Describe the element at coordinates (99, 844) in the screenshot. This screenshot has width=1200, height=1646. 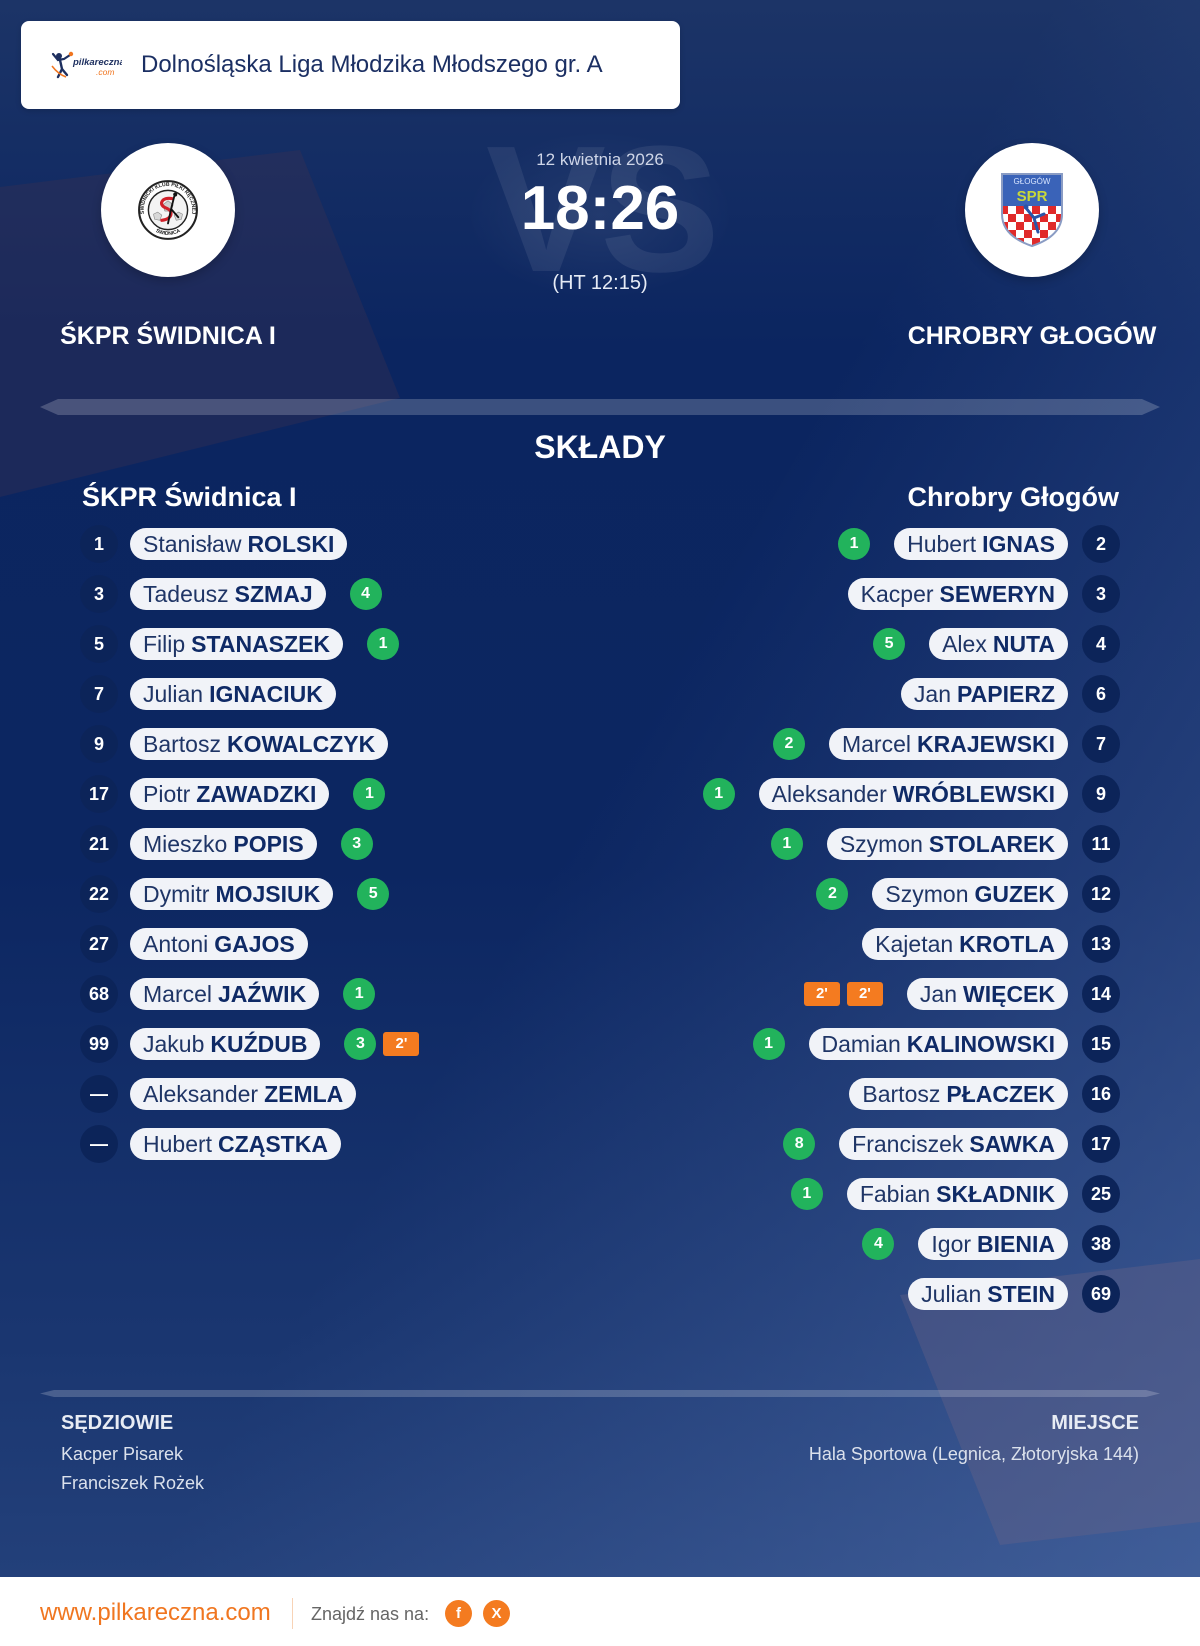
I see `jersey-number: 21` at that location.